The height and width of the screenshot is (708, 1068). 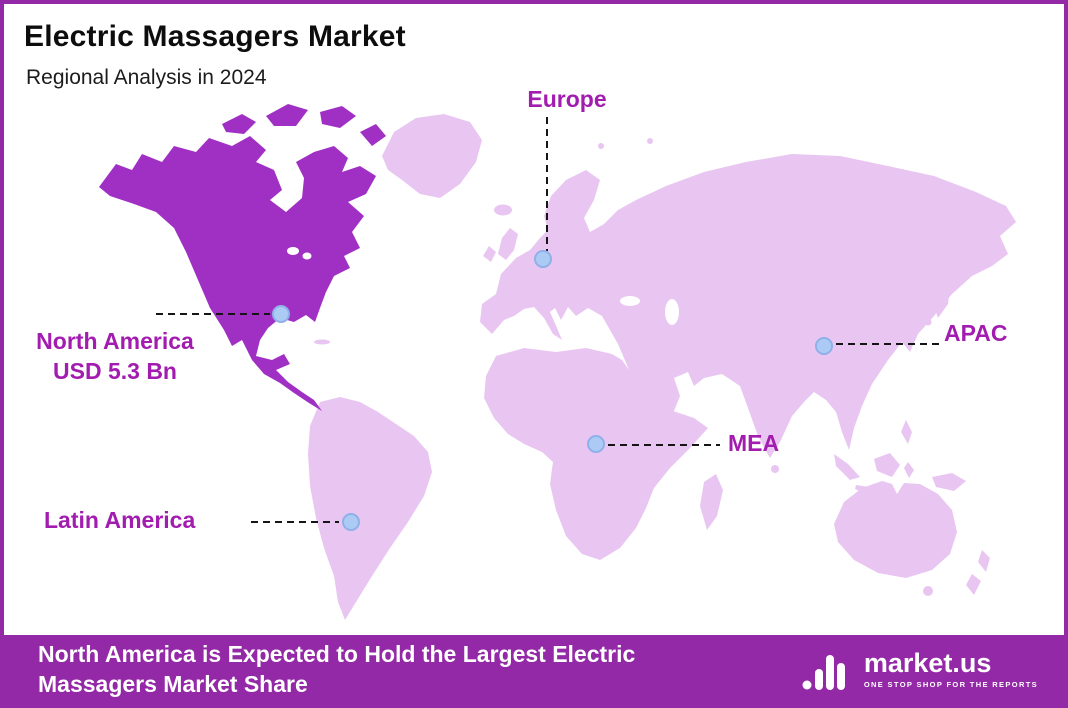 I want to click on island-ireland, so click(x=489, y=254).